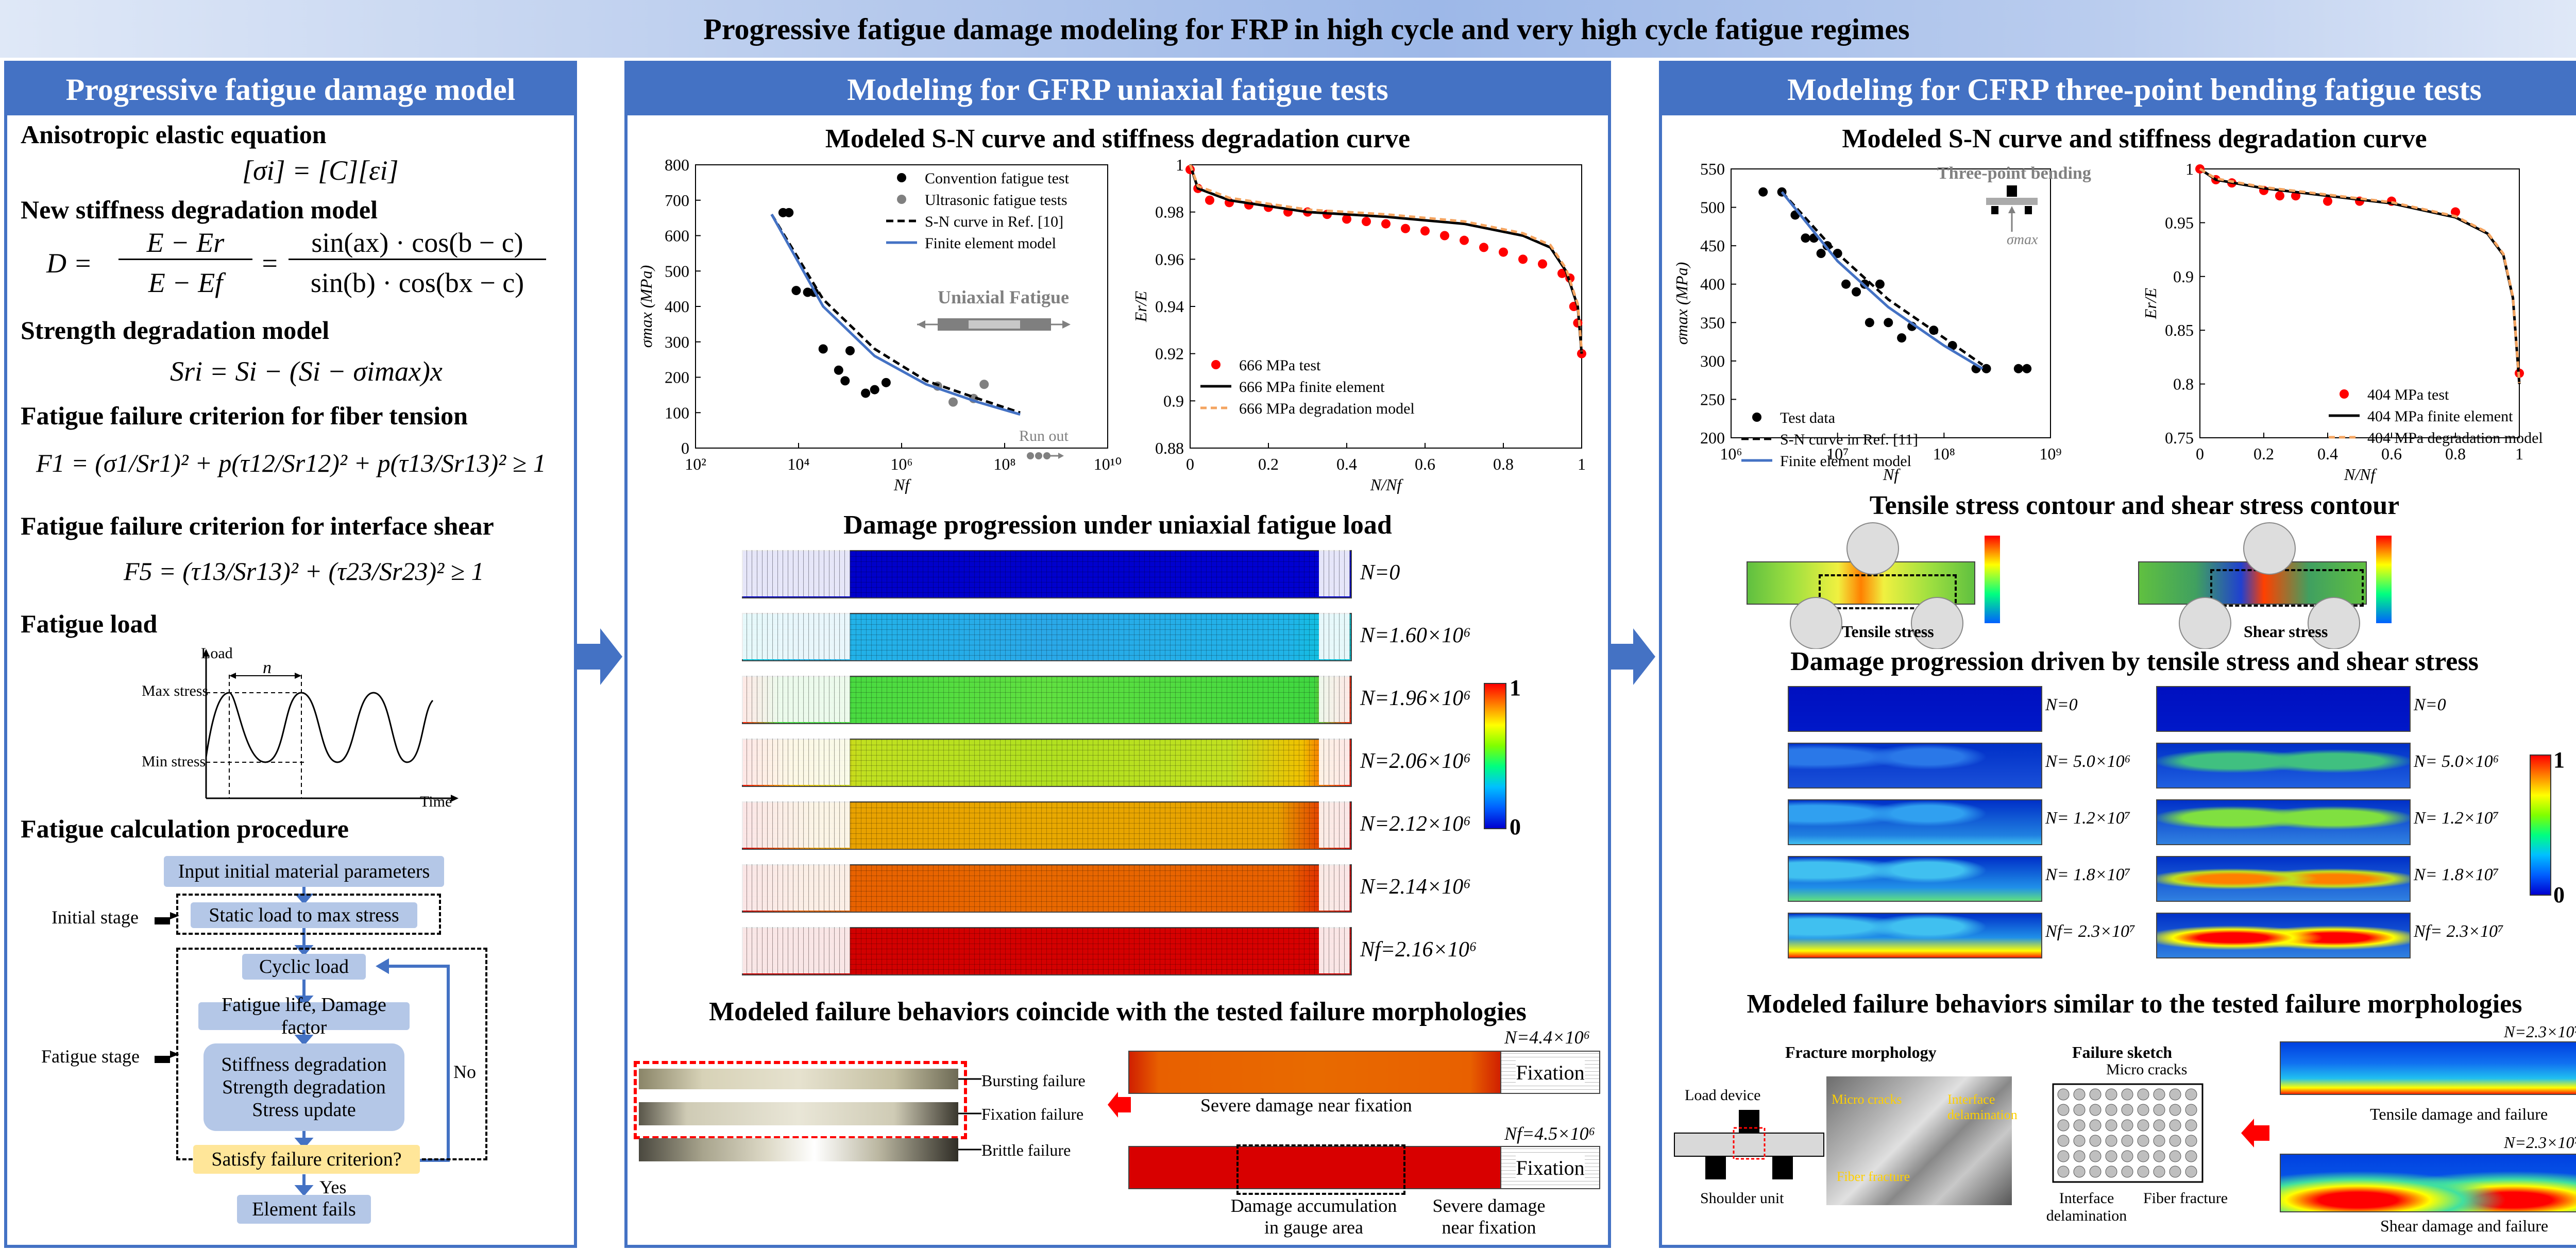  Describe the element at coordinates (1169, 259) in the screenshot. I see `y-tick-label: 0.96` at that location.